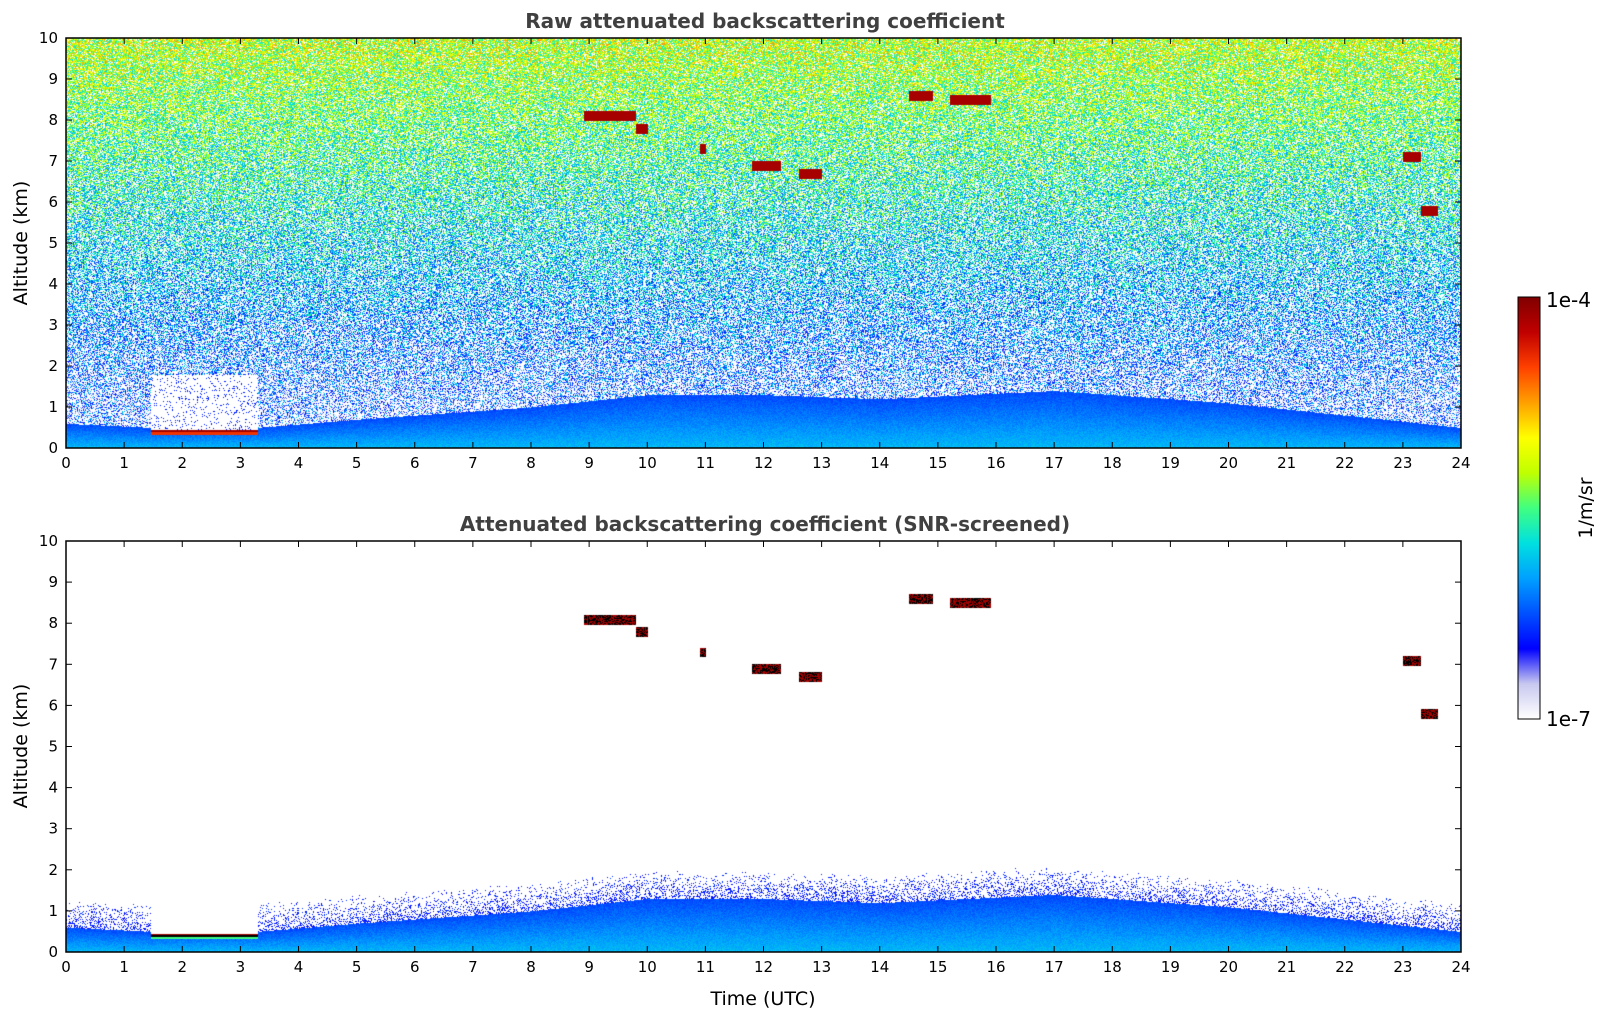 This screenshot has height=1020, width=1606. What do you see at coordinates (1529, 508) in the screenshot?
I see `colorbar-gradient` at bounding box center [1529, 508].